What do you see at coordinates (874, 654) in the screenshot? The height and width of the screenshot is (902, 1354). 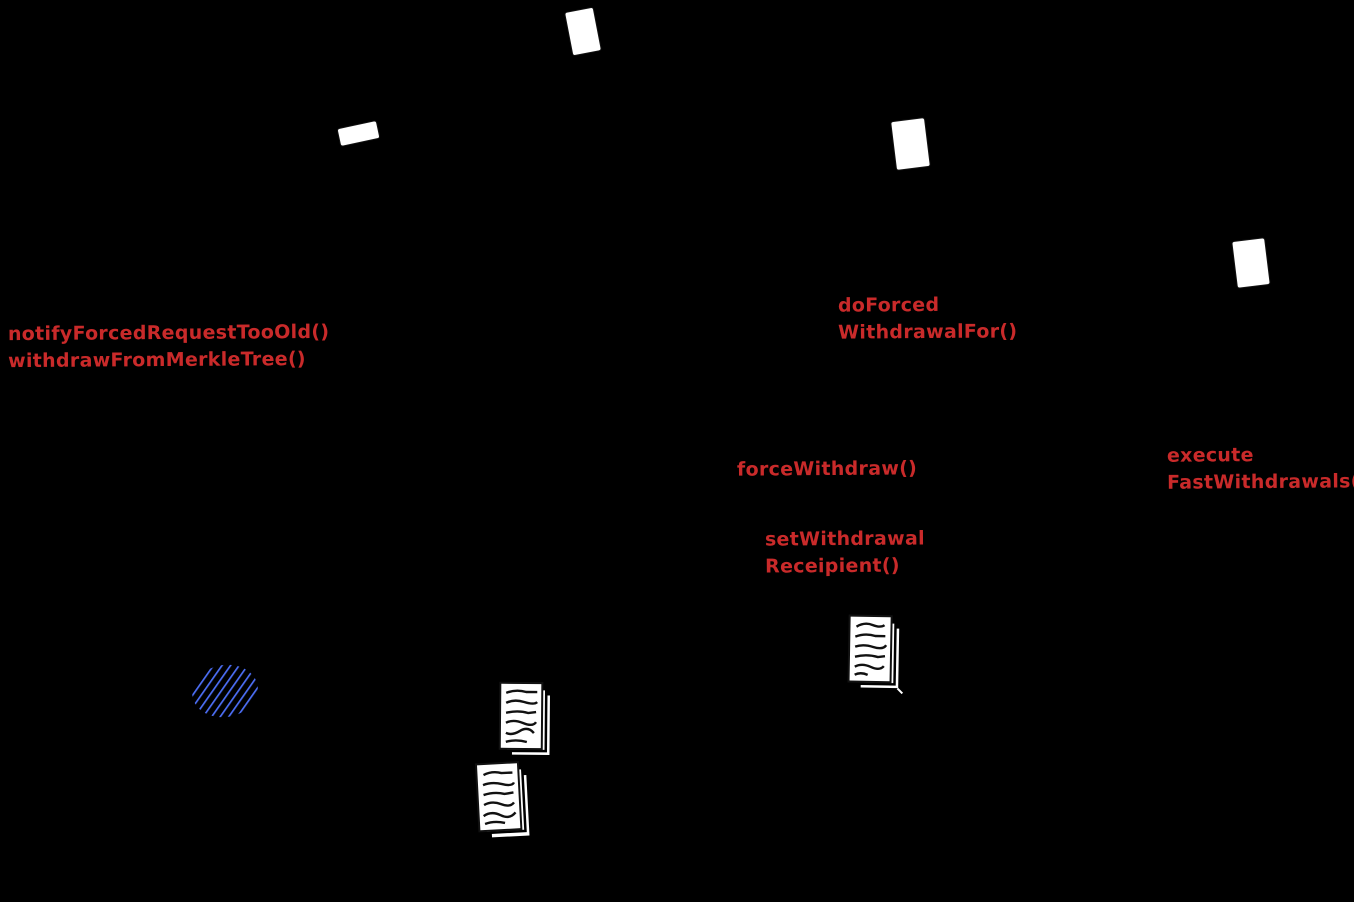 I see `document-stack-icon-right` at bounding box center [874, 654].